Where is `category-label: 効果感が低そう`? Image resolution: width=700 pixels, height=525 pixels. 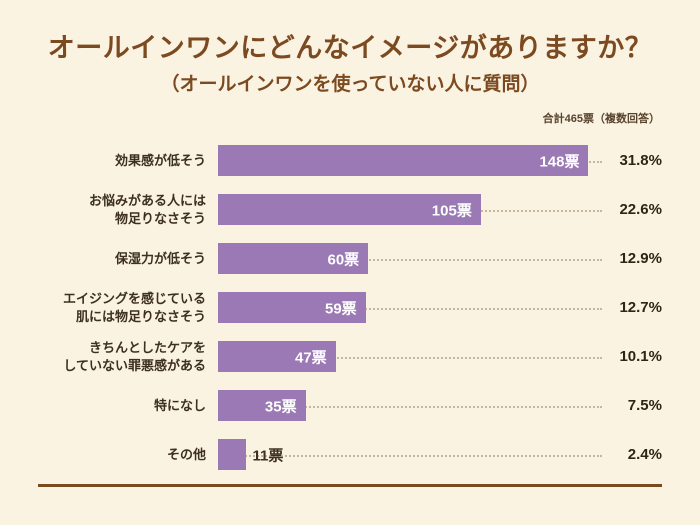
category-label: 効果感が低そう is located at coordinates (160, 160).